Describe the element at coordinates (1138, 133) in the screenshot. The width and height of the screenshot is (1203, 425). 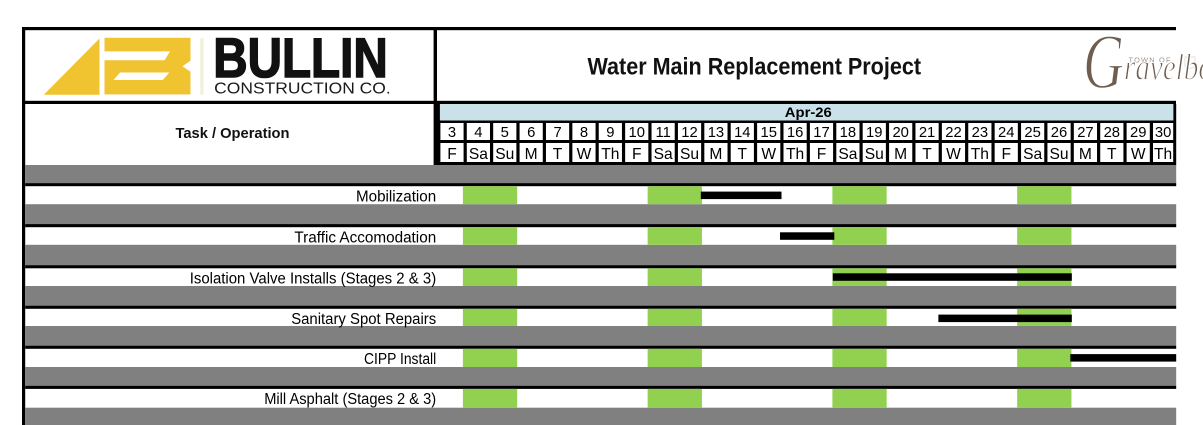
I see `svg-text: 29` at that location.